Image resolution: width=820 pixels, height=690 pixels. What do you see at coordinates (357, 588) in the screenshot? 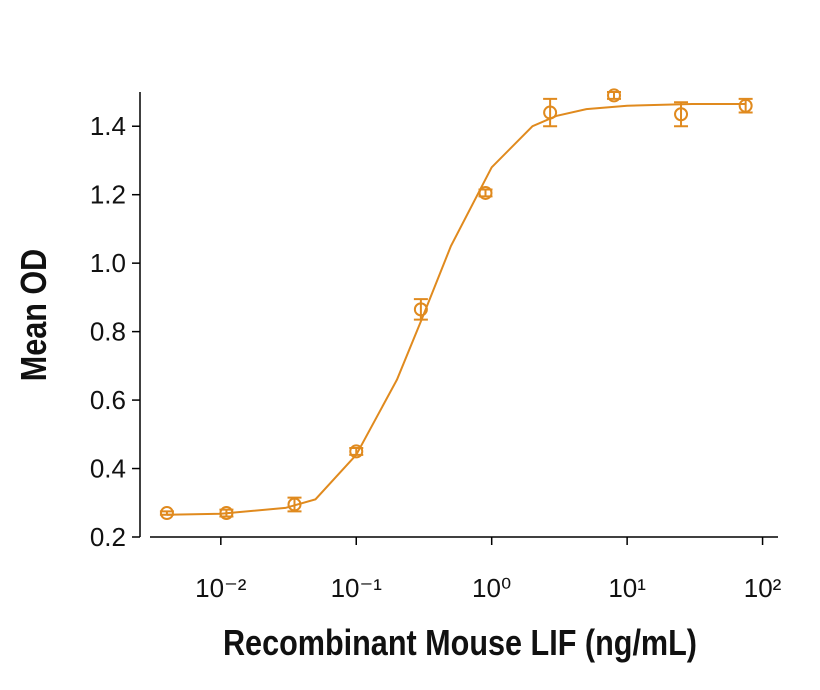
I see `x-tick-label: 10⁻¹` at bounding box center [357, 588].